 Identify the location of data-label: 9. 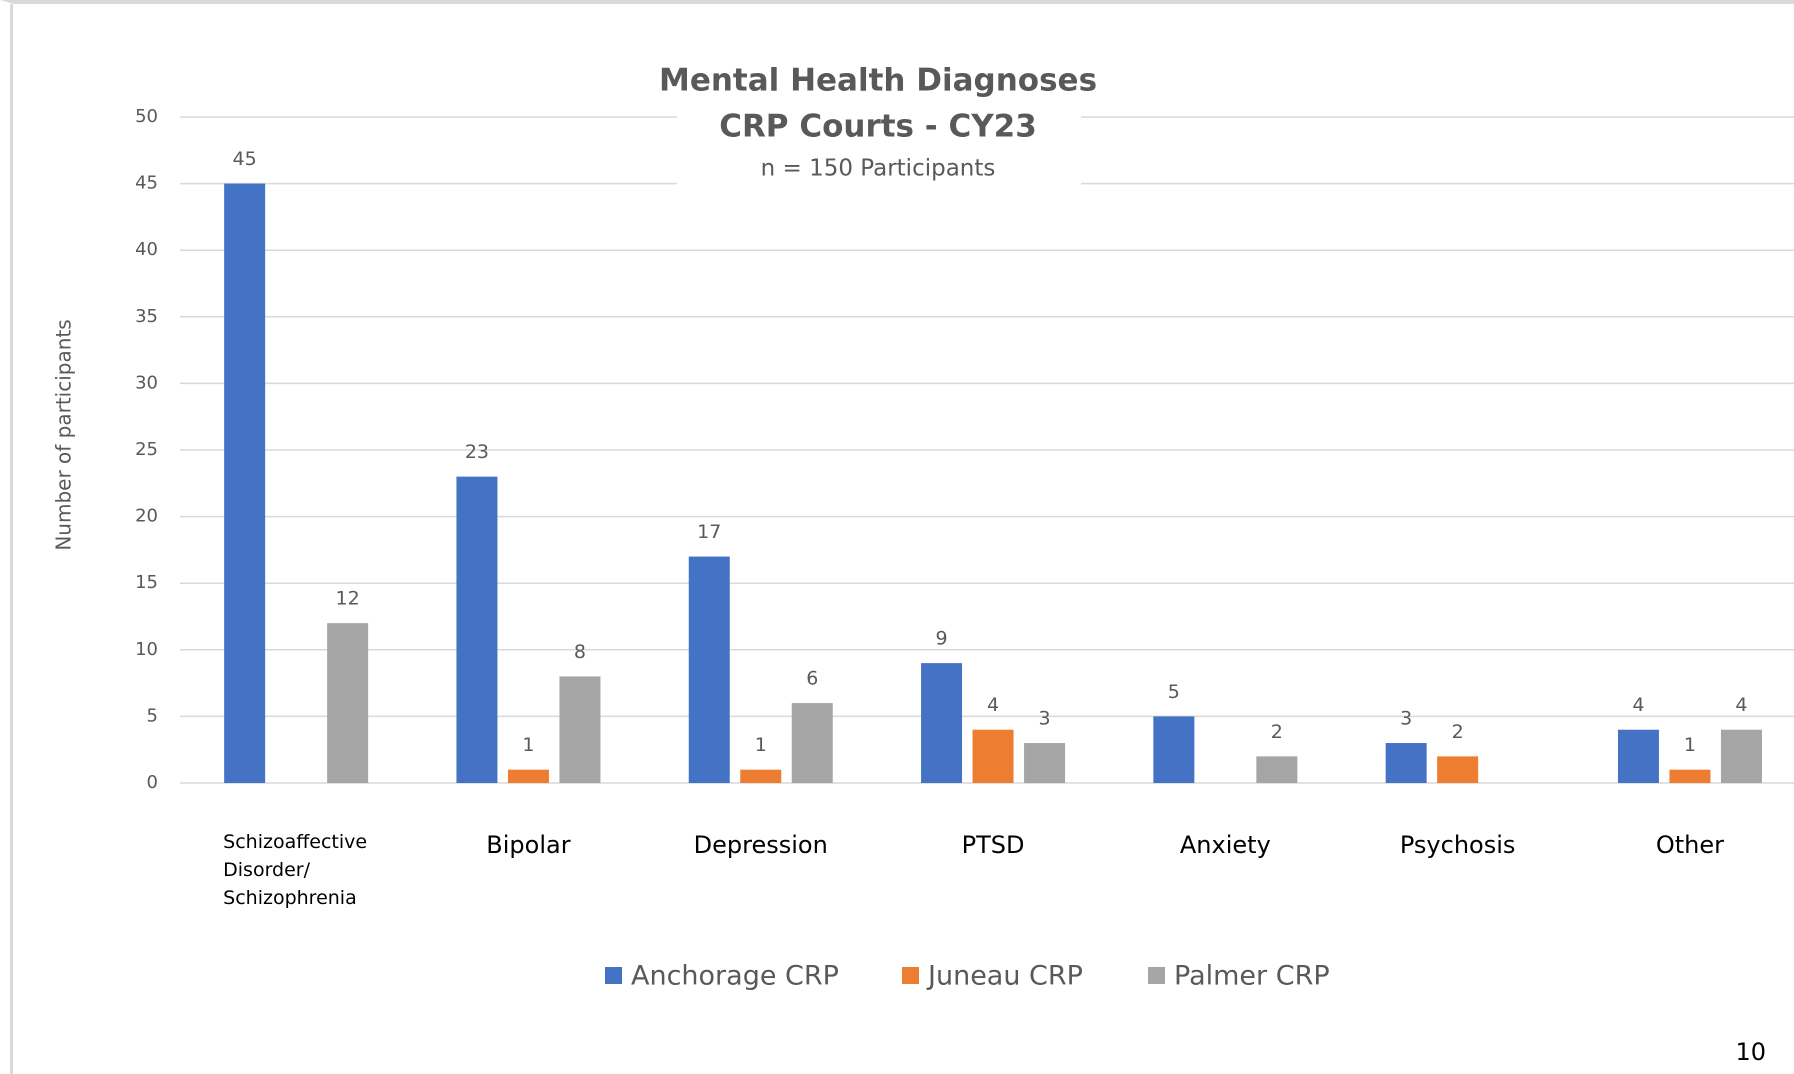
(942, 639).